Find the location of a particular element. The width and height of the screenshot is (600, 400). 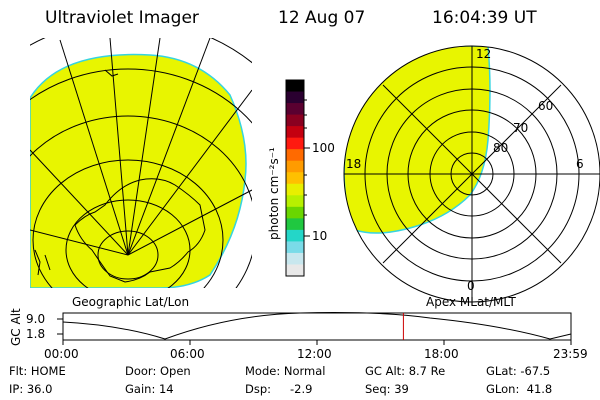

geo-caption: Geographic Lat/Lon is located at coordinates (131, 302).